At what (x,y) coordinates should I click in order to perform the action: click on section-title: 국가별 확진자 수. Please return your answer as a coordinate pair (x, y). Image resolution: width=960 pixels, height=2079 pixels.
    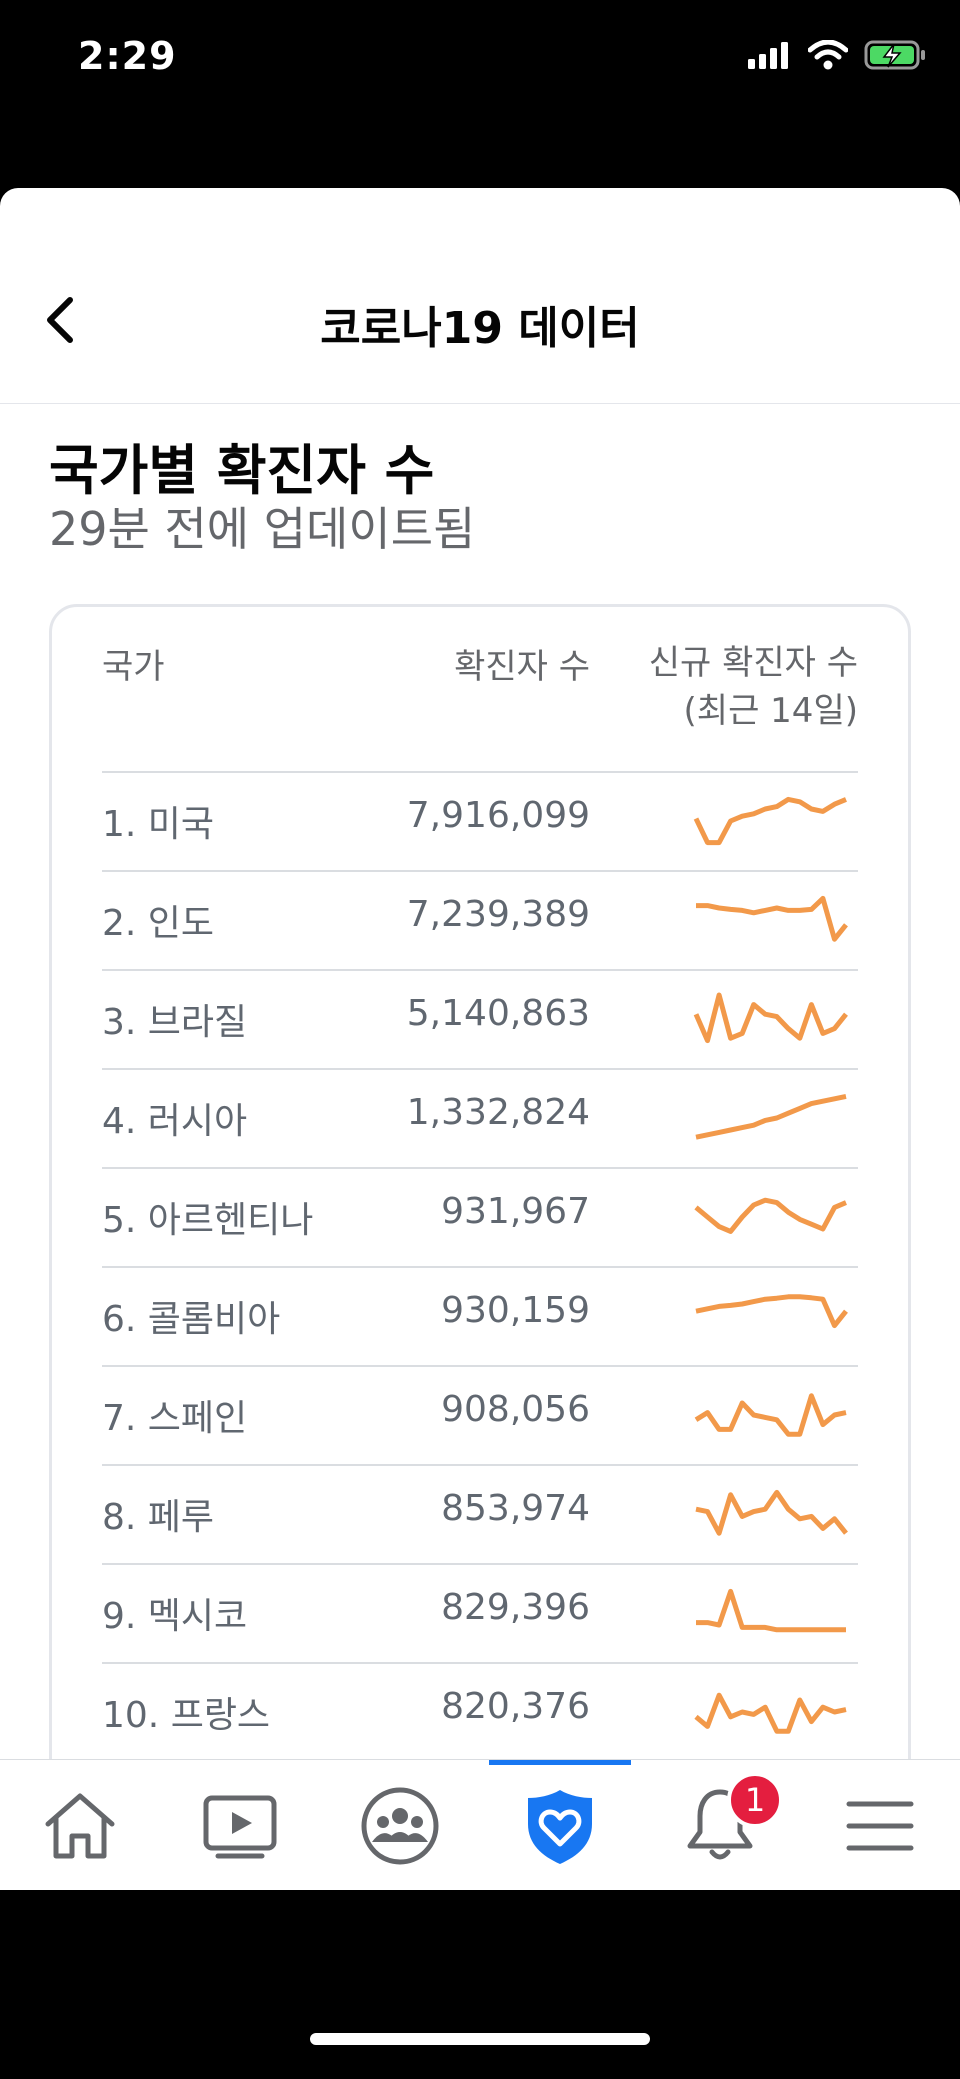
    Looking at the image, I should click on (242, 470).